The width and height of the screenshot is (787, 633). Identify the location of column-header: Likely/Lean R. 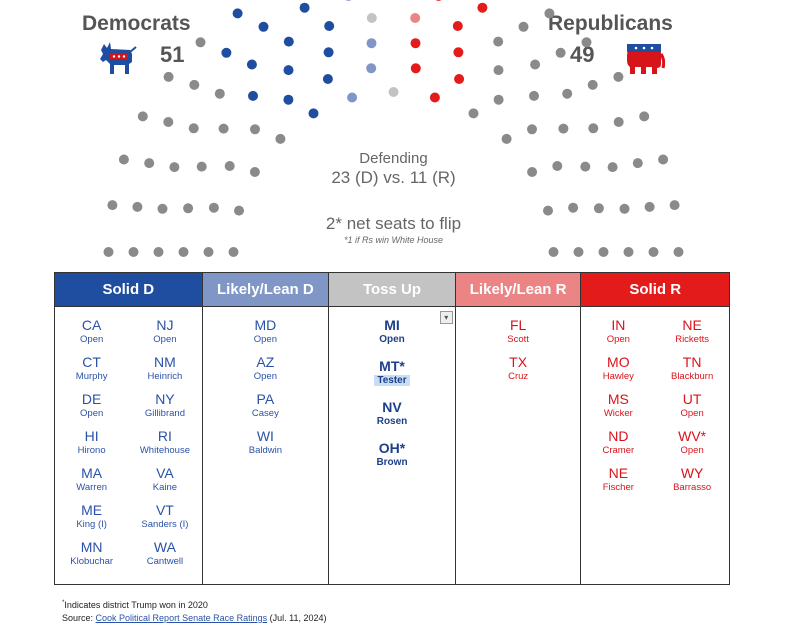
(518, 290).